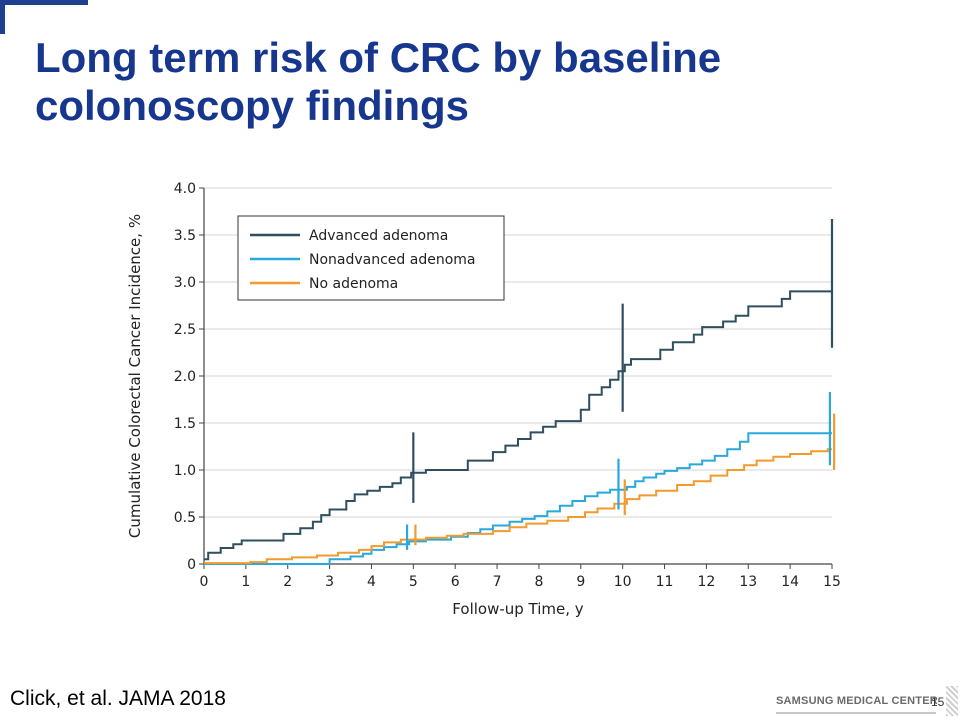  Describe the element at coordinates (287, 582) in the screenshot. I see `x-tick-label: 2` at that location.